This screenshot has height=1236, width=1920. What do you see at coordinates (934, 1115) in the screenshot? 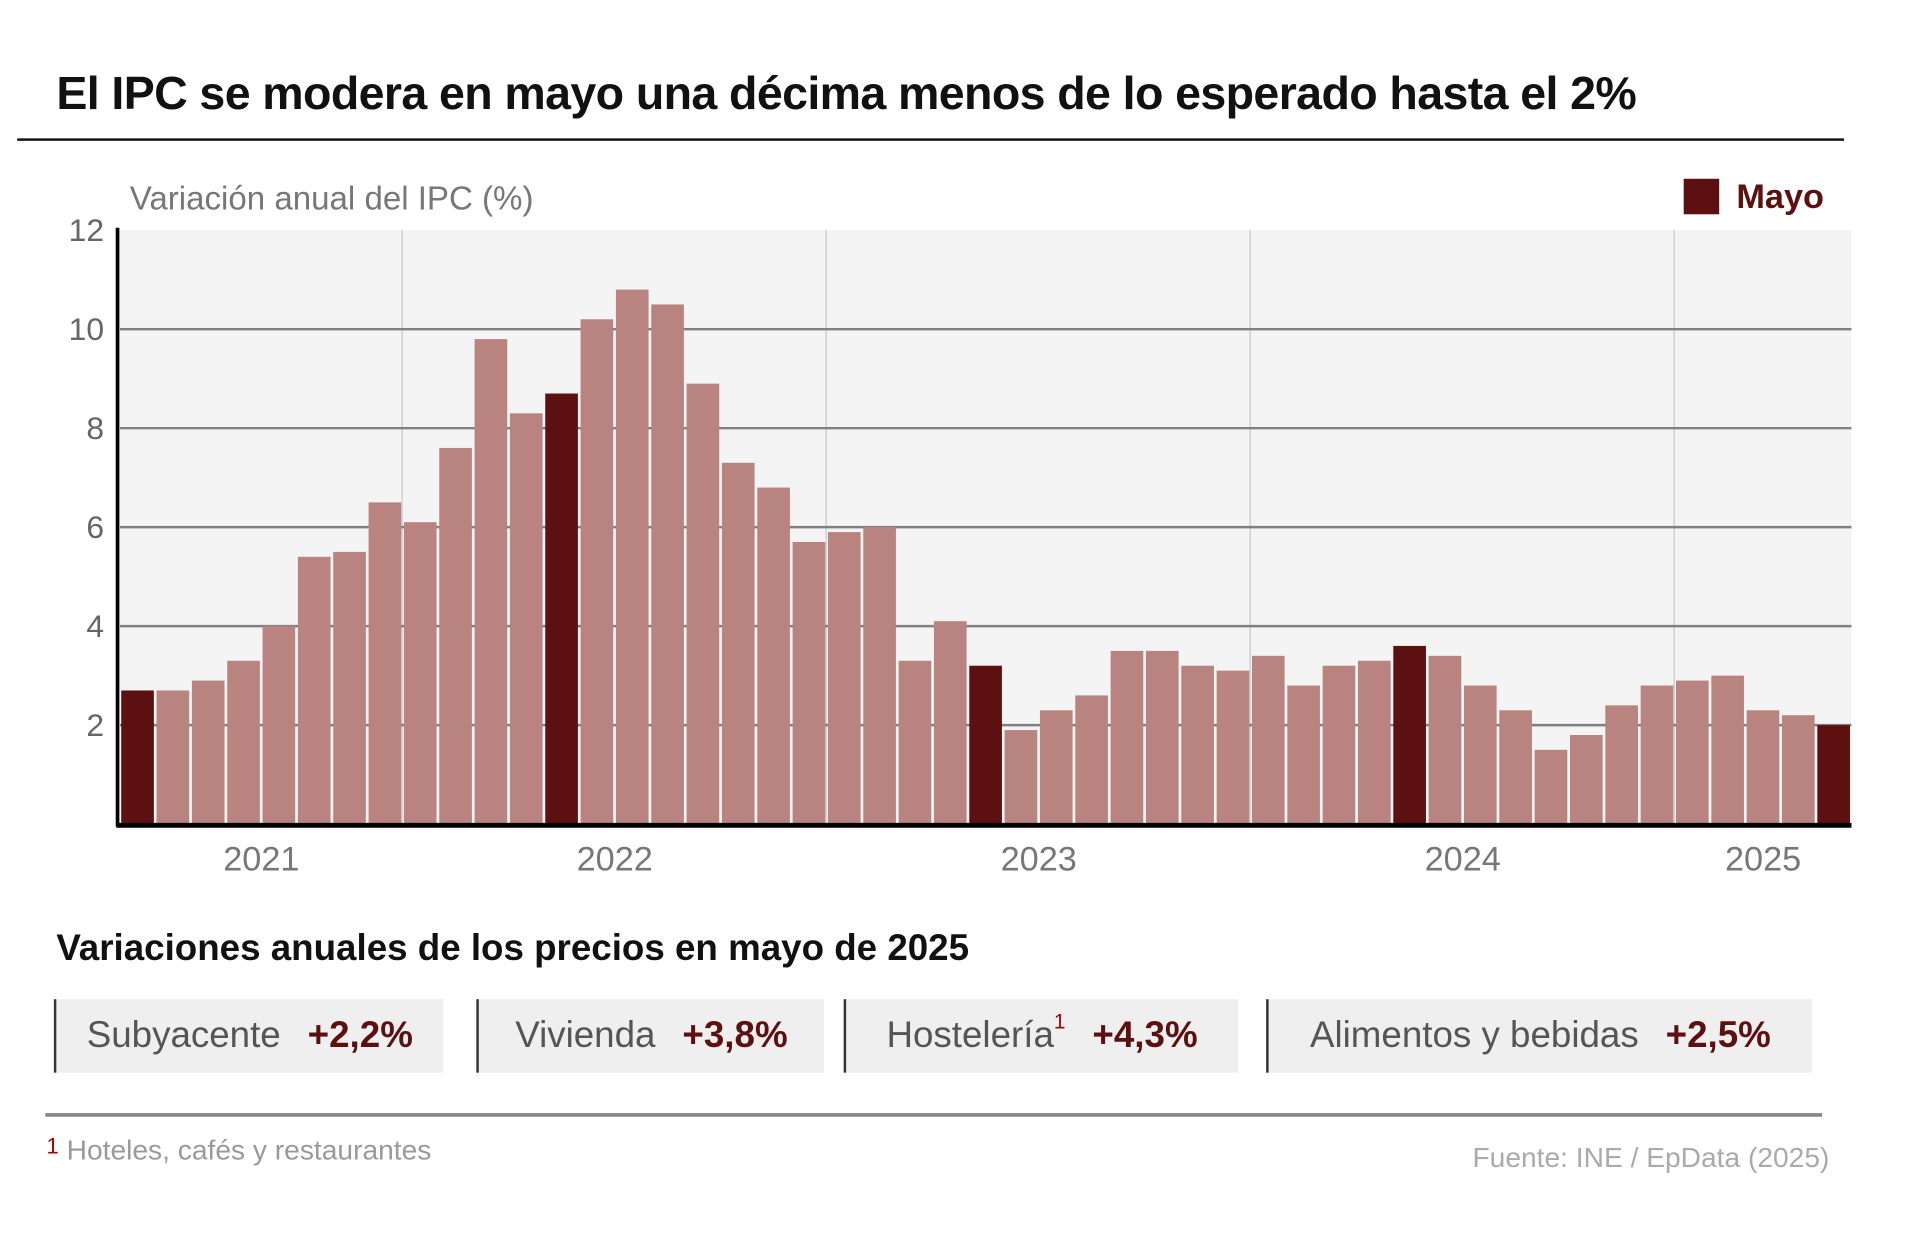
I see `footer-divider` at bounding box center [934, 1115].